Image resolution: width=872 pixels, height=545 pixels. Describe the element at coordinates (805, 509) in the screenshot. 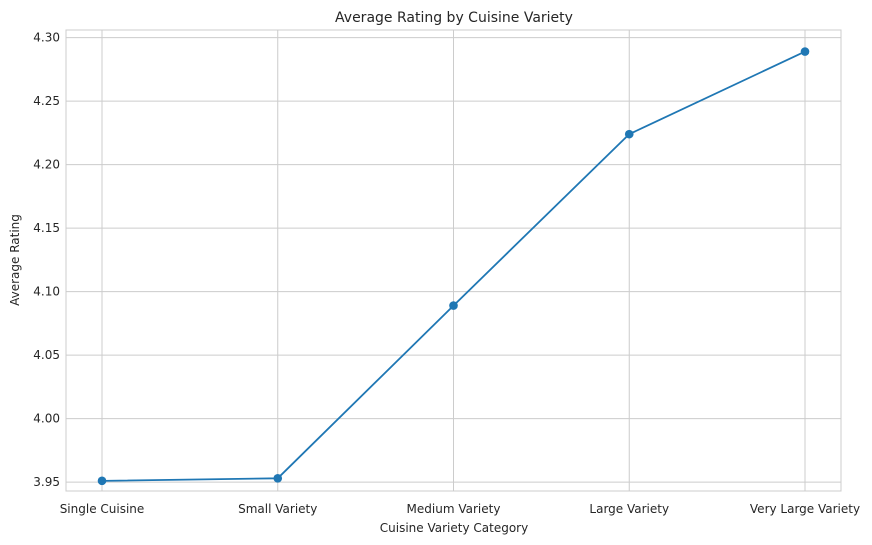

I see `x-tick-label: Very Large Variety` at that location.